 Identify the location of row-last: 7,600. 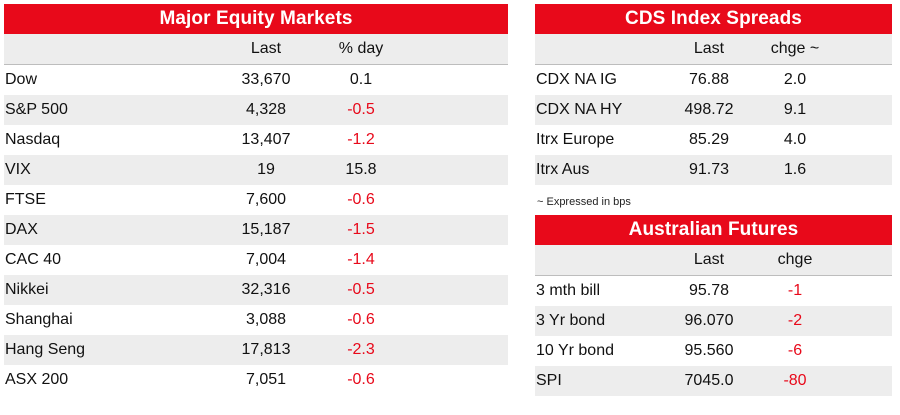
(266, 199).